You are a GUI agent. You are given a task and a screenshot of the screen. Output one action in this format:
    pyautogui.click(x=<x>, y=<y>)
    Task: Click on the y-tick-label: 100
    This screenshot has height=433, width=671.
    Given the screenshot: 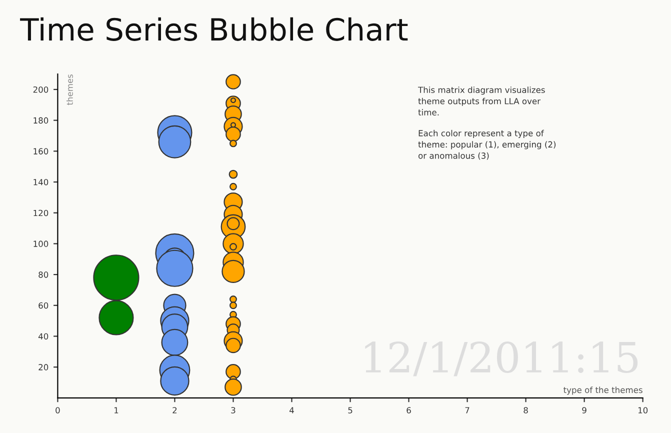 What is the action you would take?
    pyautogui.click(x=41, y=243)
    